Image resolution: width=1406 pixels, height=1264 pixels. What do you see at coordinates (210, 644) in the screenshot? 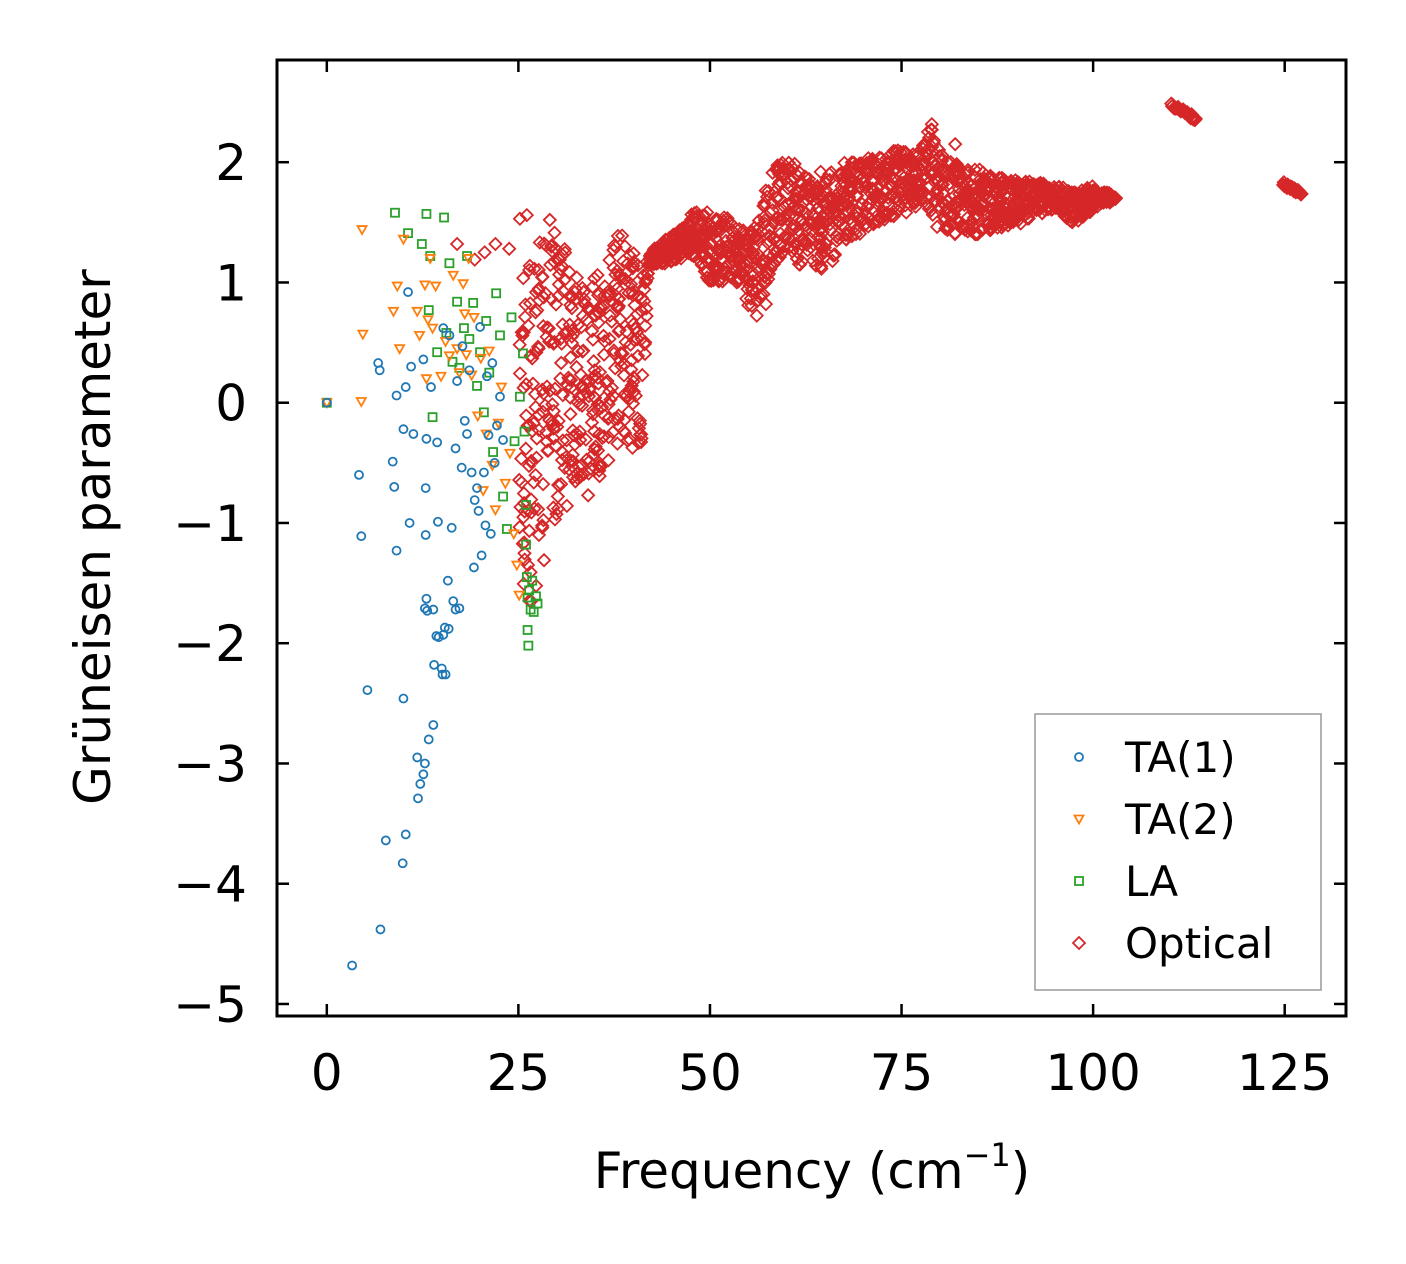
I see `y-tick-label: −2` at bounding box center [210, 644].